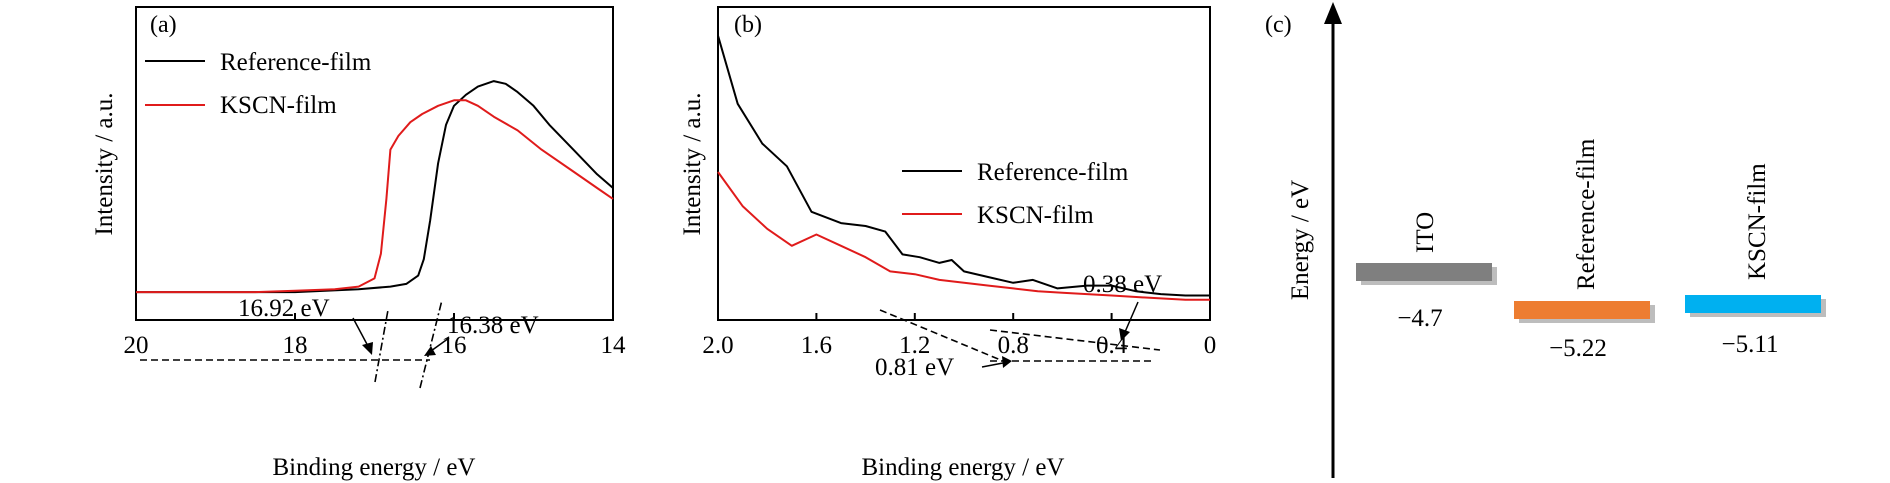 The height and width of the screenshot is (483, 1890). I want to click on panel-a-annotations: 16.92 eV 16.38 eV, so click(388, 325).